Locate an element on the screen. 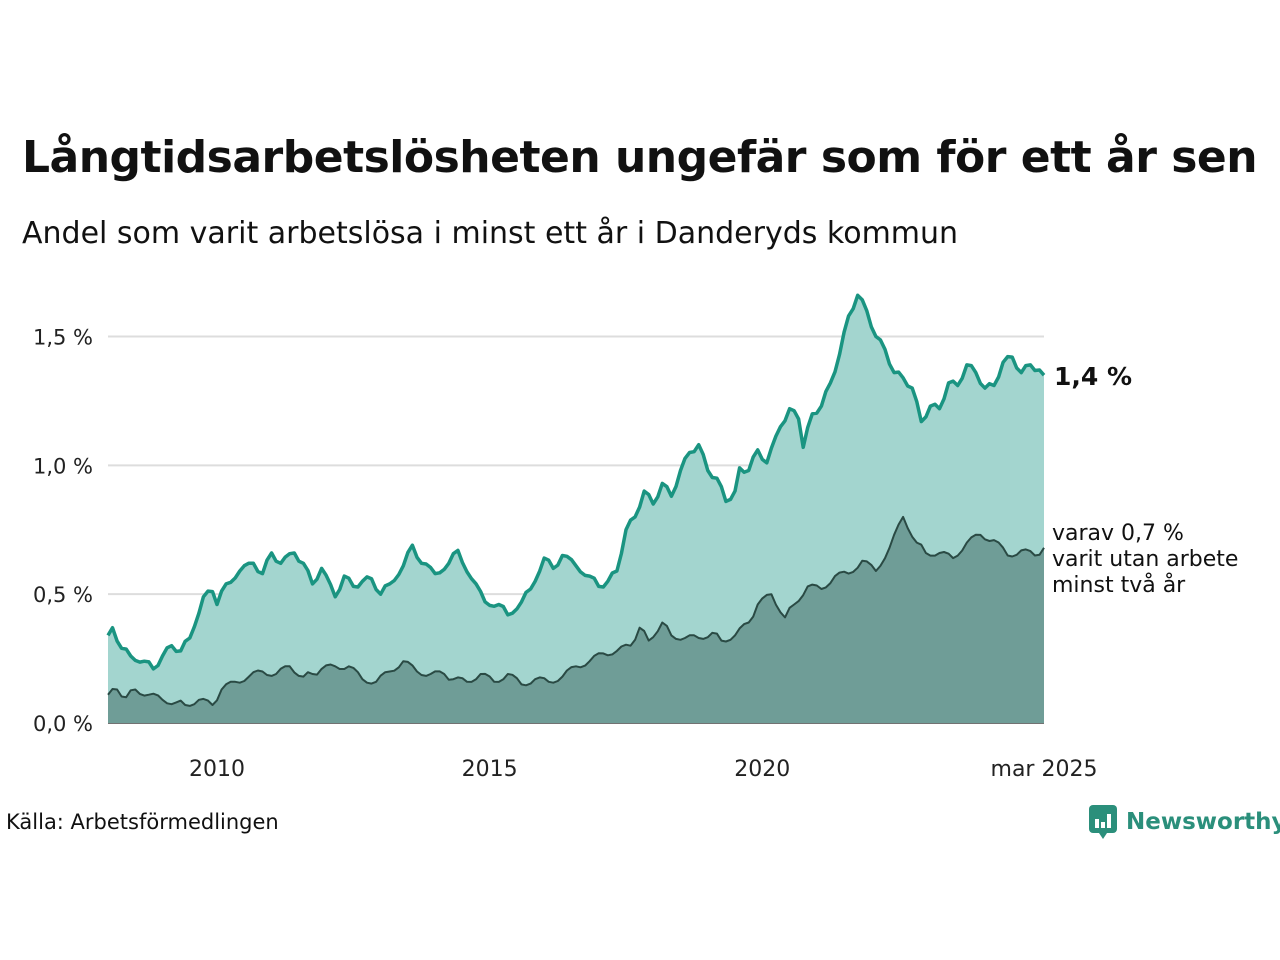 Image resolution: width=1280 pixels, height=960 pixels. y-tick-label: 1,0 % is located at coordinates (63, 466).